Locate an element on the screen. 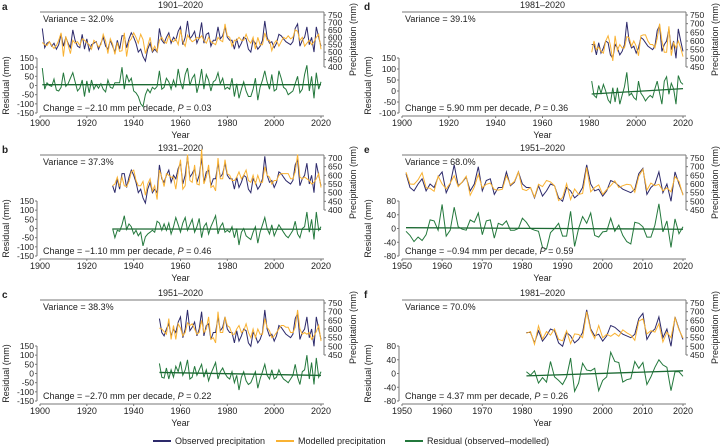 Image resolution: width=723 pixels, height=448 pixels. variance-label: Variance = 32.0% is located at coordinates (78, 19).